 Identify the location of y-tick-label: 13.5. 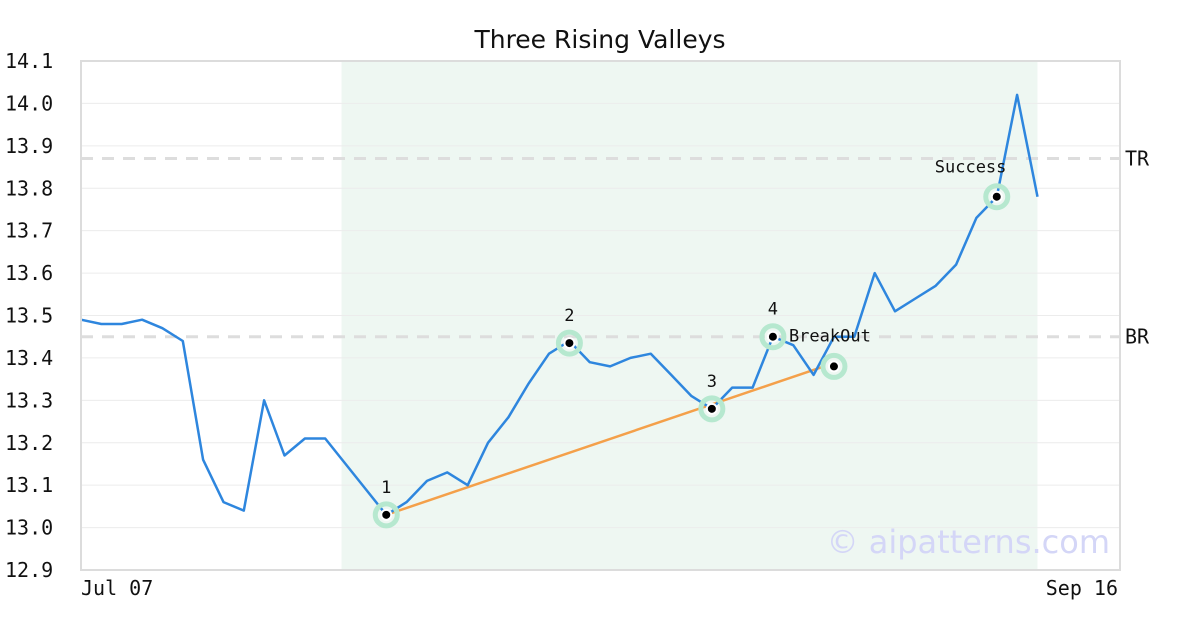
(29, 316).